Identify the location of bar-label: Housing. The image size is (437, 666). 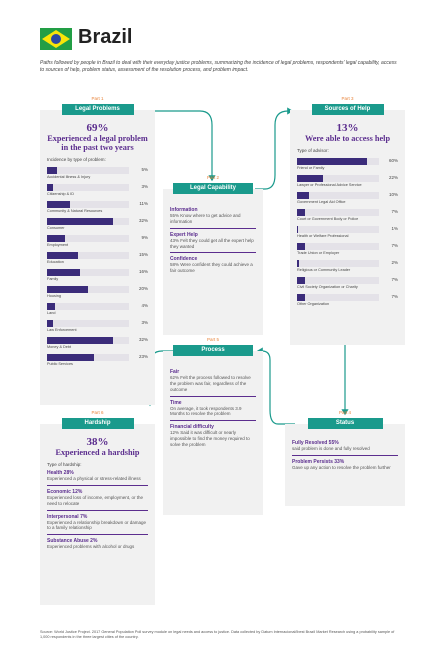
(54, 296).